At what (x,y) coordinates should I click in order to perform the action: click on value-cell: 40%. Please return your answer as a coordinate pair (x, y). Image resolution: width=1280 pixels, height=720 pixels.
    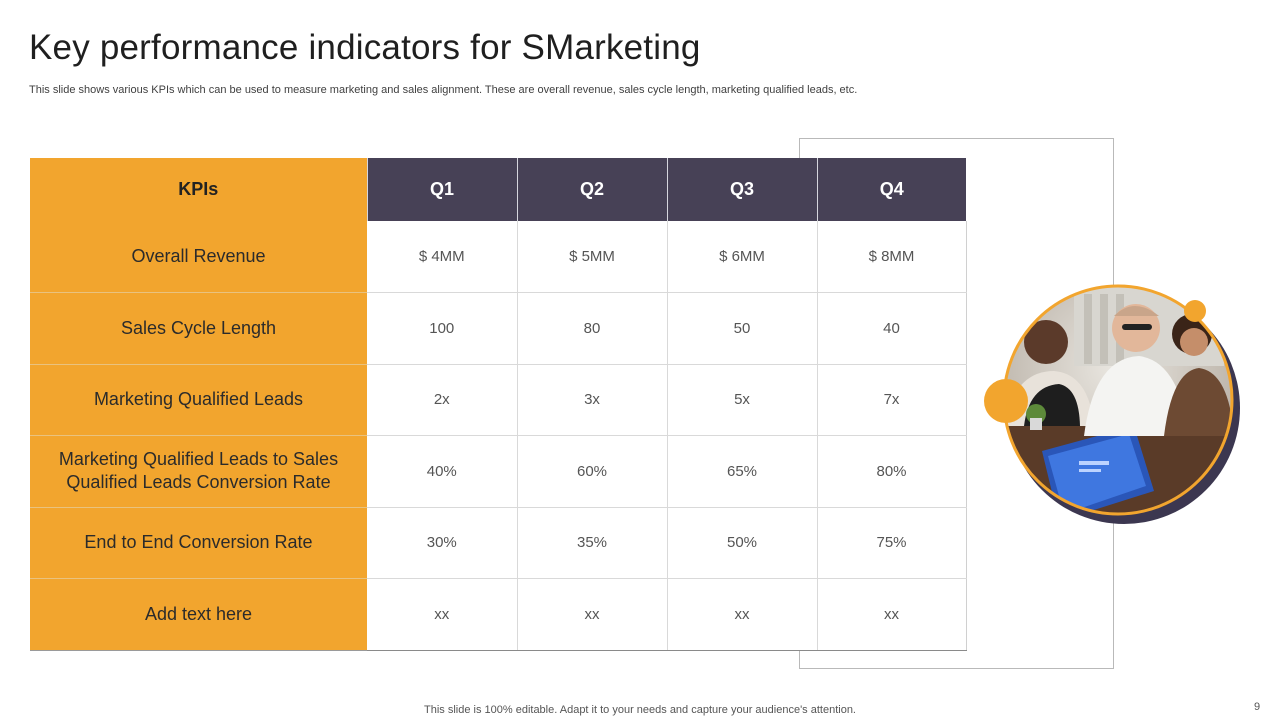
    Looking at the image, I should click on (442, 471).